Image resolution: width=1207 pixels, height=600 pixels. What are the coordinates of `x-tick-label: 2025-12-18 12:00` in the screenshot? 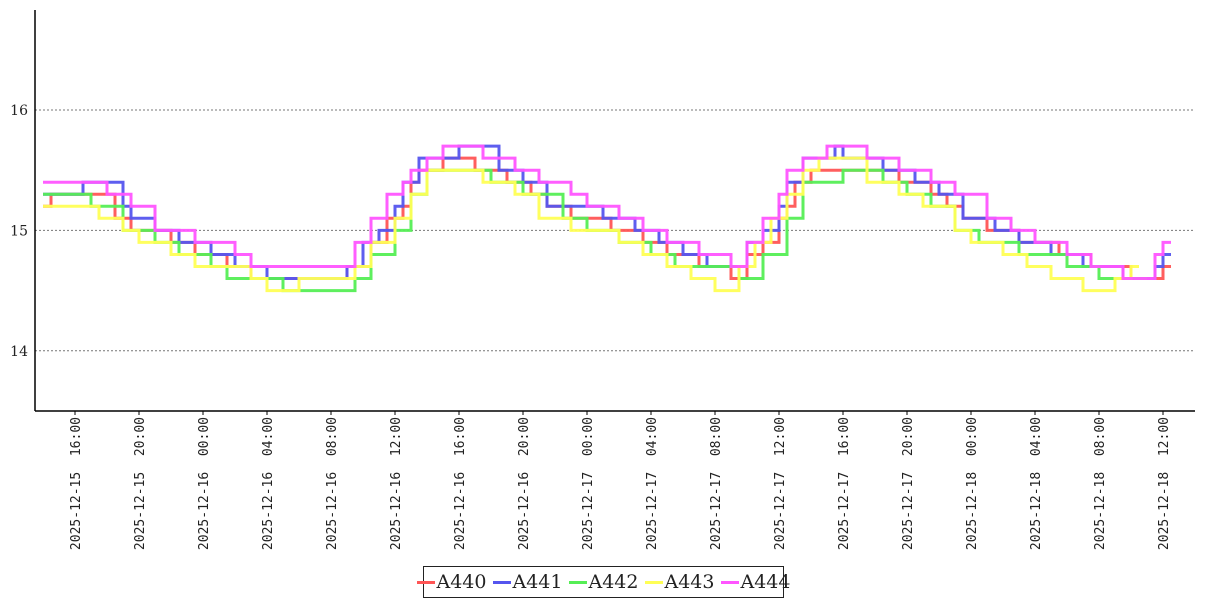 It's located at (1164, 483).